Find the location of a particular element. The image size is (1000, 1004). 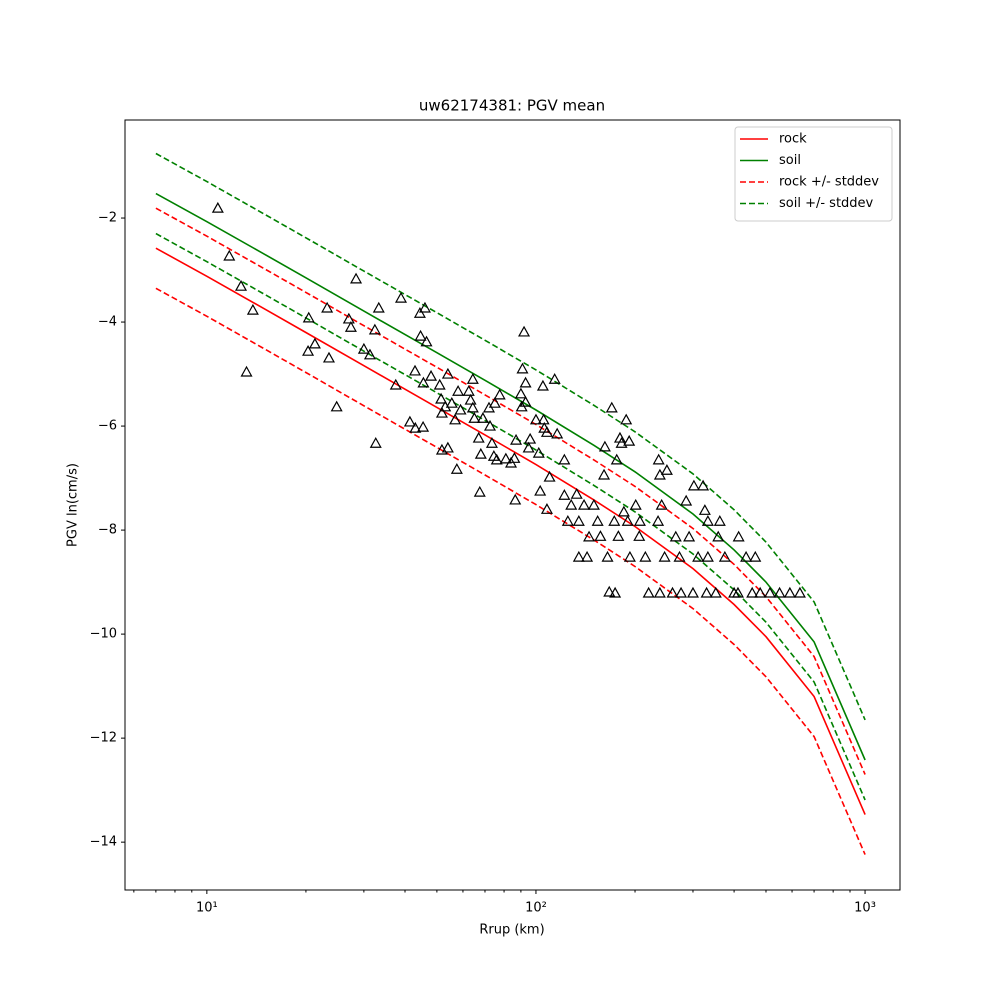

y-tick-label: −14 is located at coordinates (103, 842).